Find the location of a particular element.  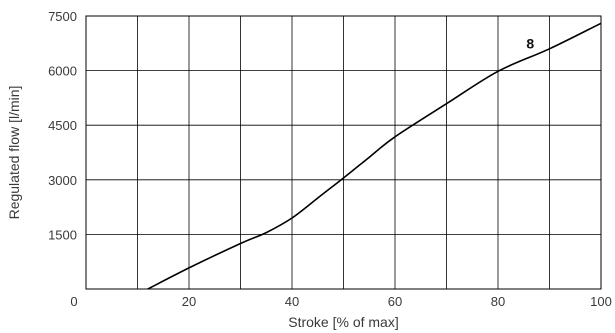

x-axis-label: Stroke [% of max] is located at coordinates (343, 322).